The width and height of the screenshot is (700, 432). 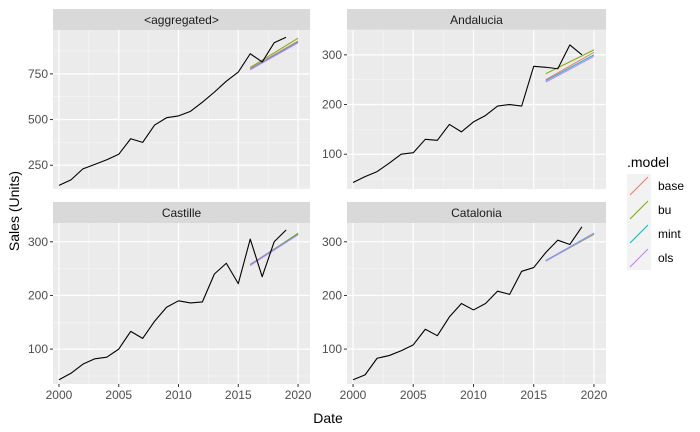 What do you see at coordinates (648, 162) in the screenshot?
I see `legend-title: .model` at bounding box center [648, 162].